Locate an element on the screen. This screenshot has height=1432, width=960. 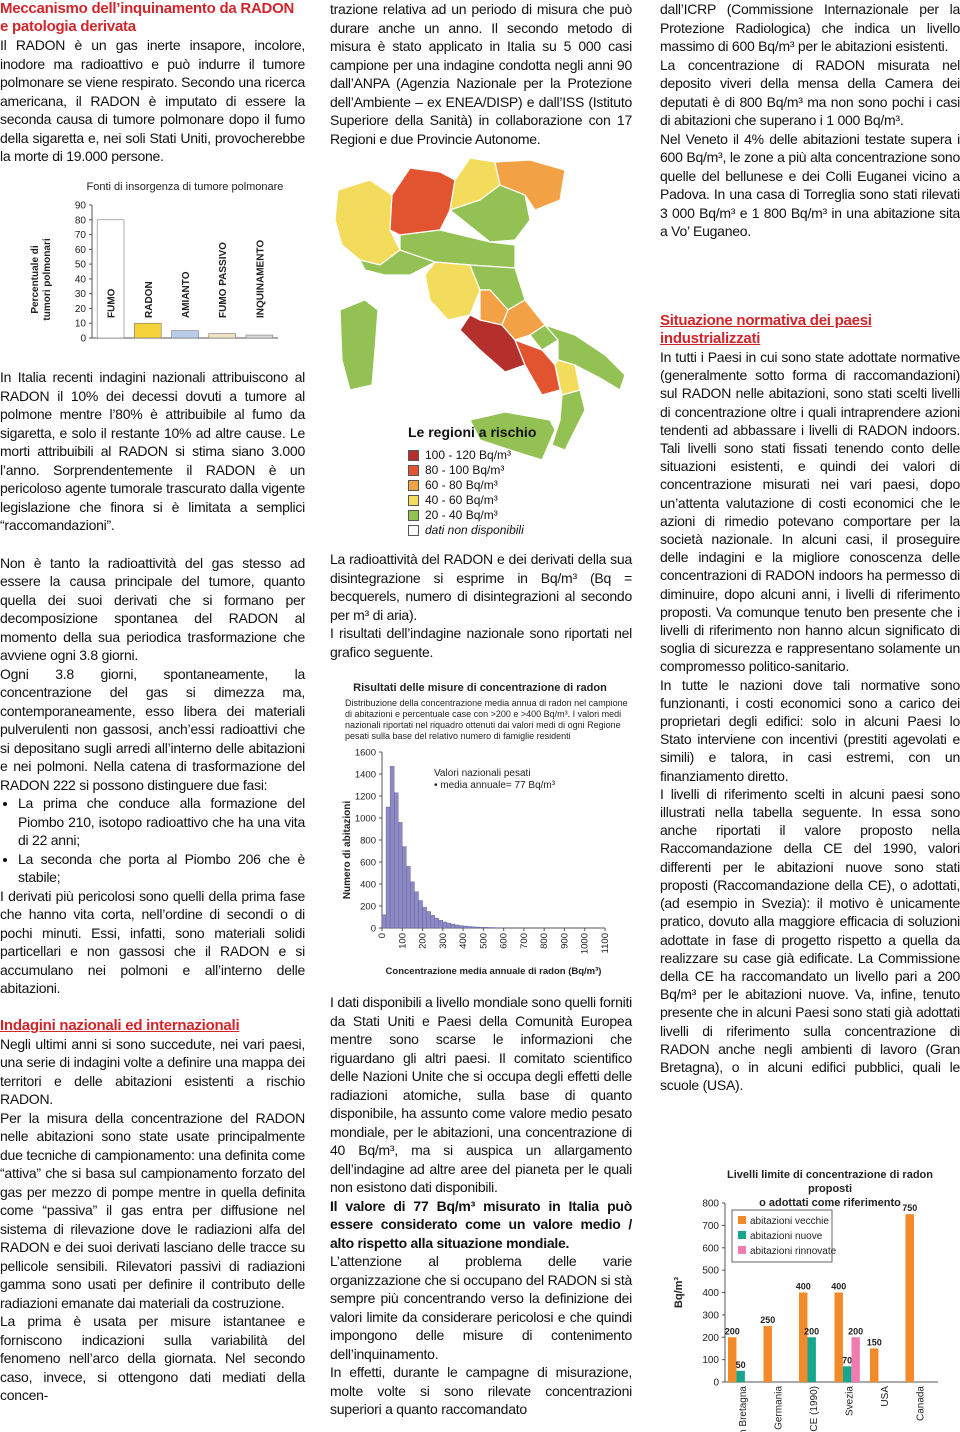
legend-label: 20 - 40 Bq/m³ is located at coordinates (461, 515).